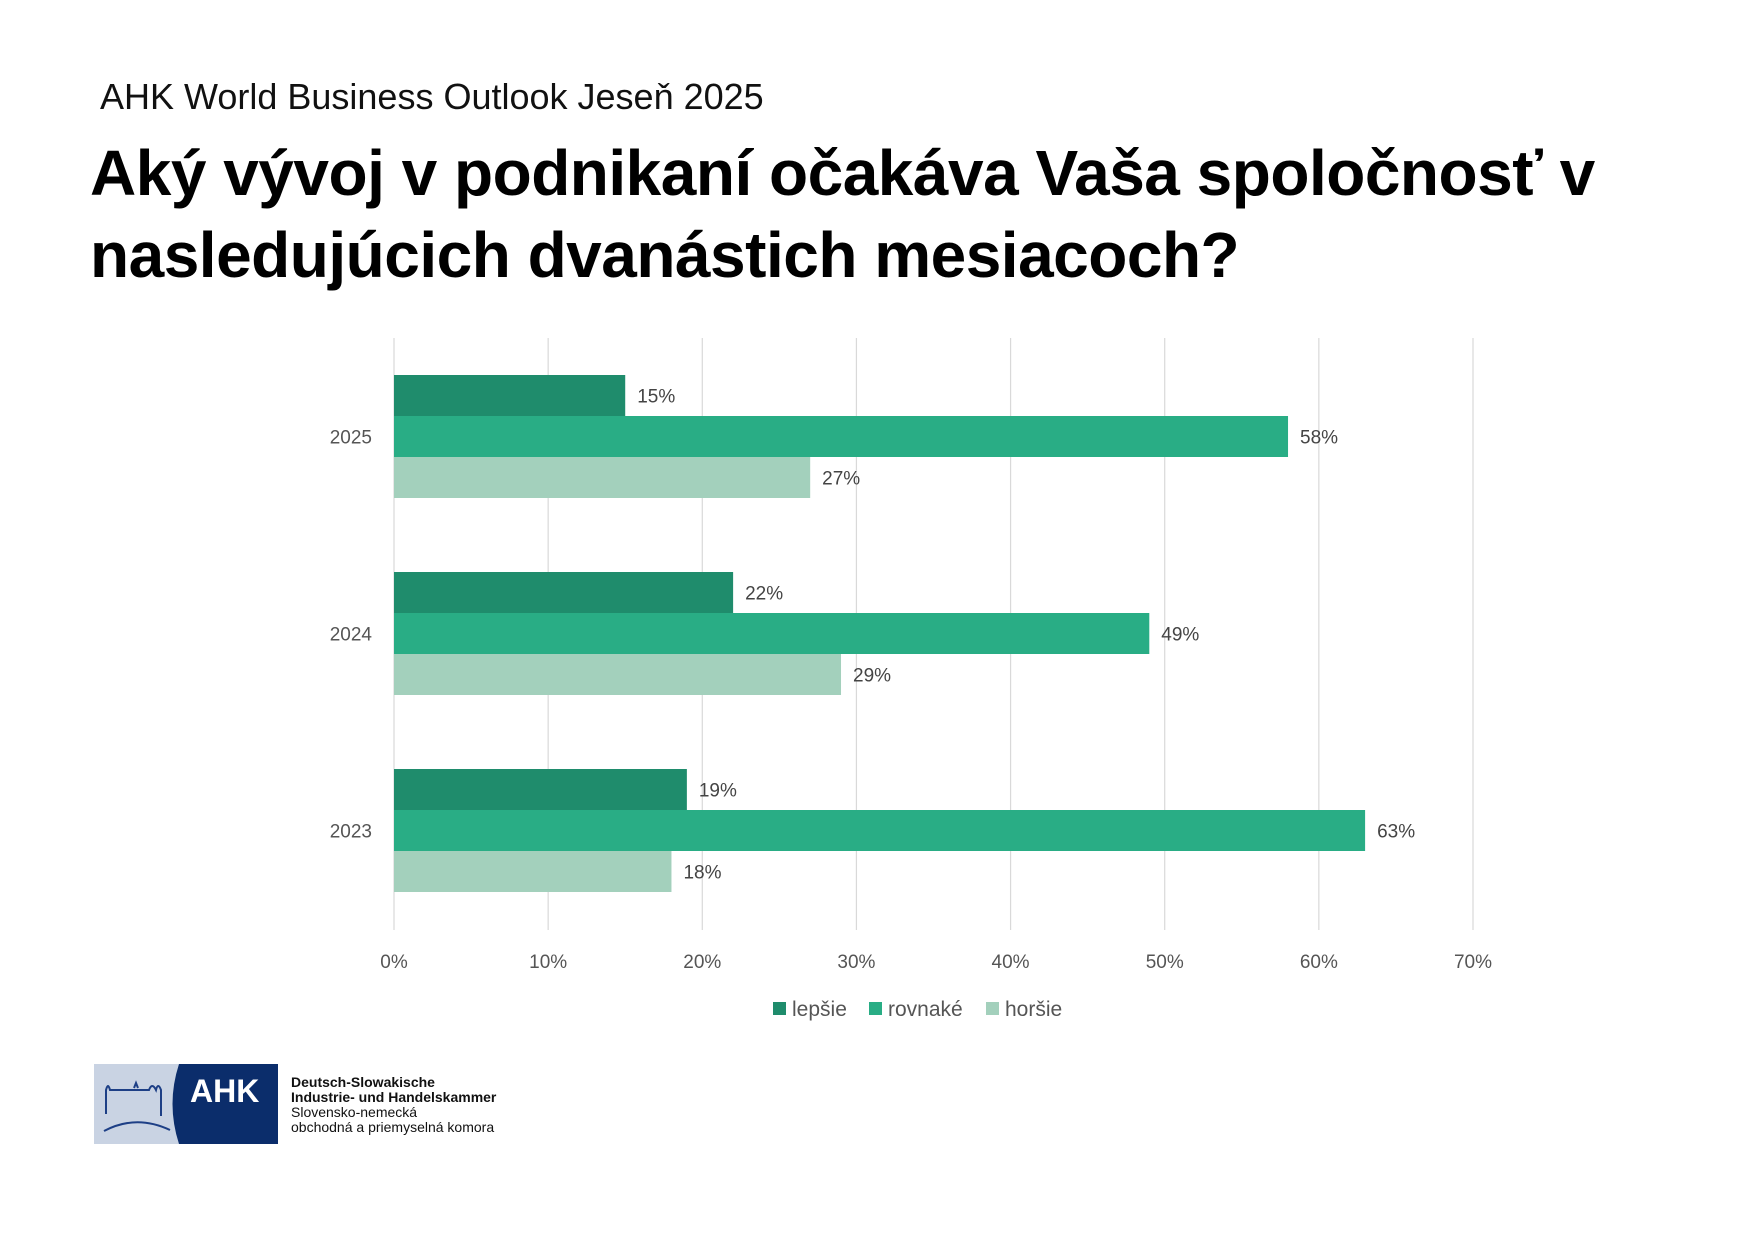 The width and height of the screenshot is (1755, 1240). What do you see at coordinates (872, 676) in the screenshot?
I see `data-label: 29%` at bounding box center [872, 676].